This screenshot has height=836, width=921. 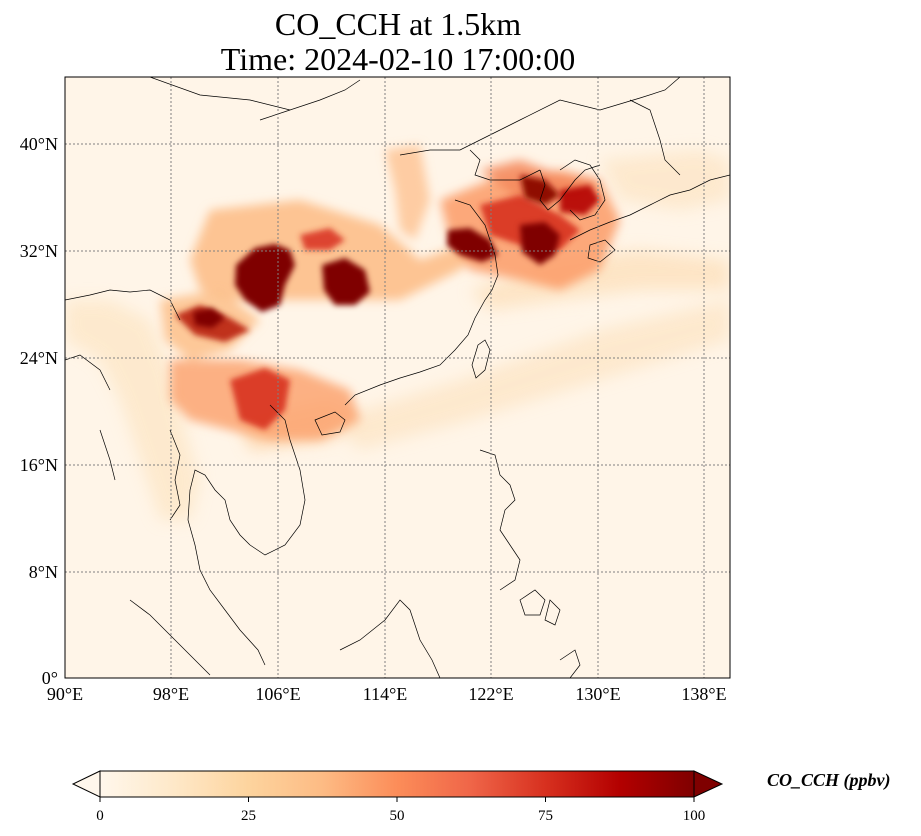 I want to click on map-title-line2: Time: 2024-02-10 17:00:00, so click(x=398, y=59).